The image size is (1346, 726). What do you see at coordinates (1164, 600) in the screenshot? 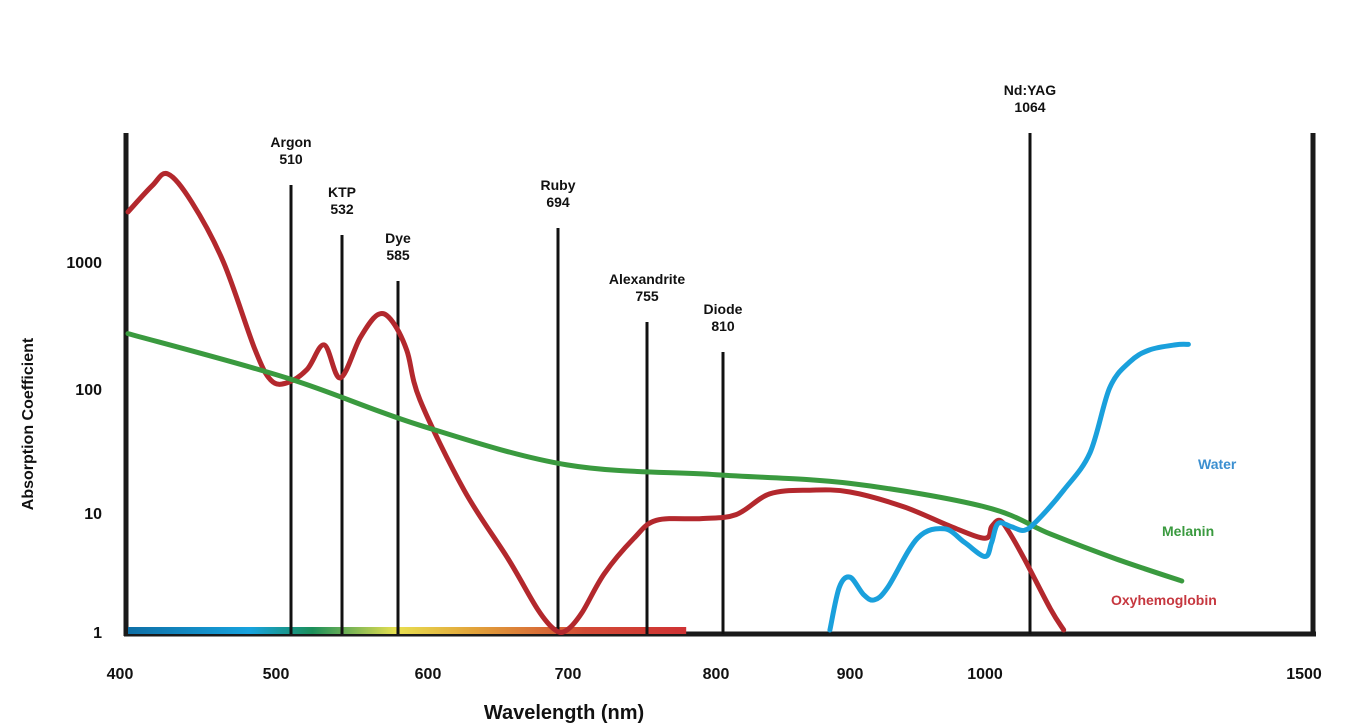
I see `series-label-oxyhemoglobin: Oxyhemoglobin` at bounding box center [1164, 600].